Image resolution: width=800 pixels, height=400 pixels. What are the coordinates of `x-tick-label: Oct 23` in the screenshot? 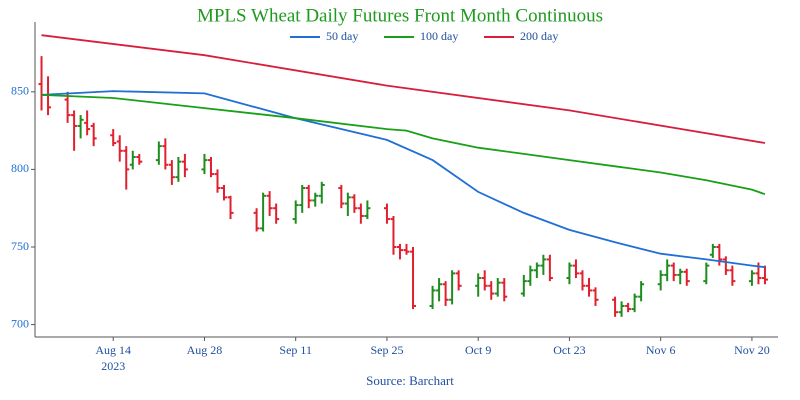 It's located at (569, 350).